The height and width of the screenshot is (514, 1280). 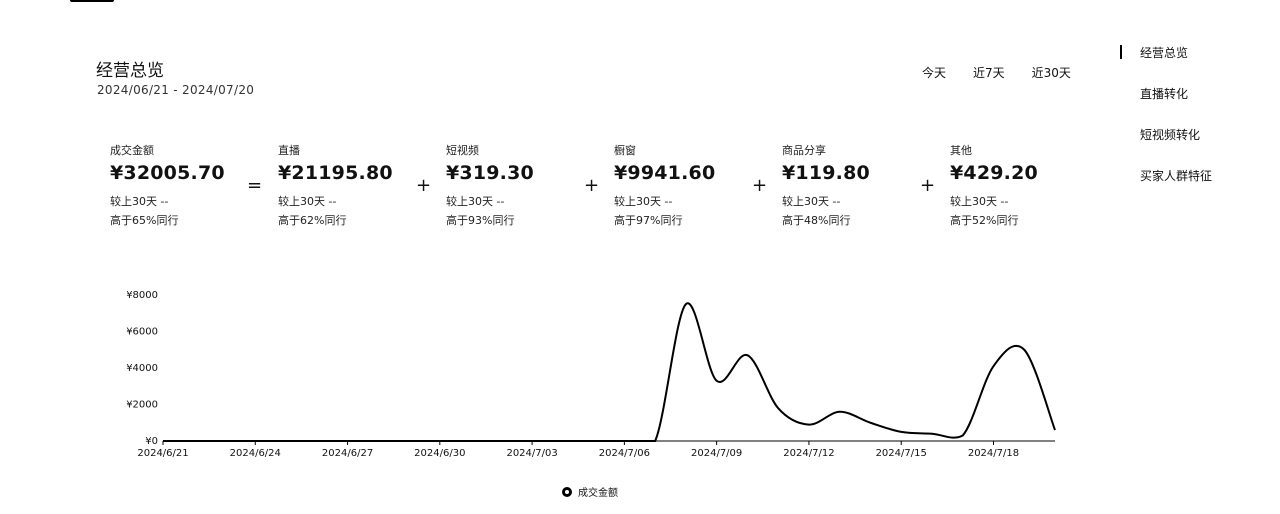 What do you see at coordinates (1164, 94) in the screenshot?
I see `nav-item-live-conversion: 直播转化` at bounding box center [1164, 94].